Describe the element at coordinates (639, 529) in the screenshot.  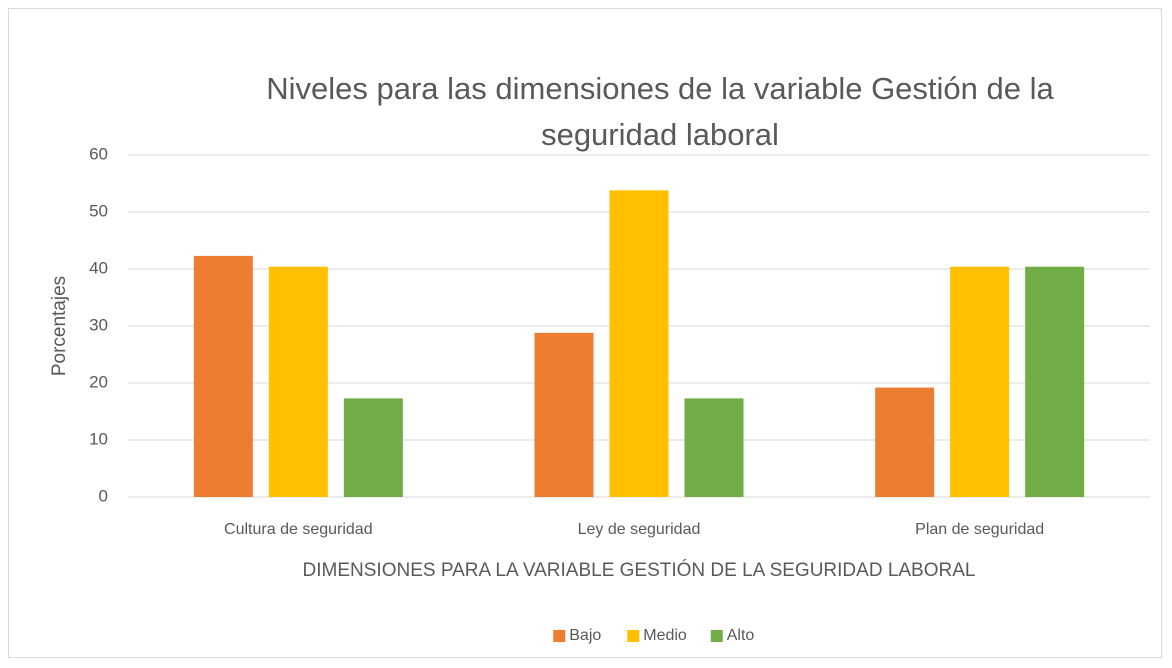
I see `x-tick-label: Ley de seguridad` at that location.